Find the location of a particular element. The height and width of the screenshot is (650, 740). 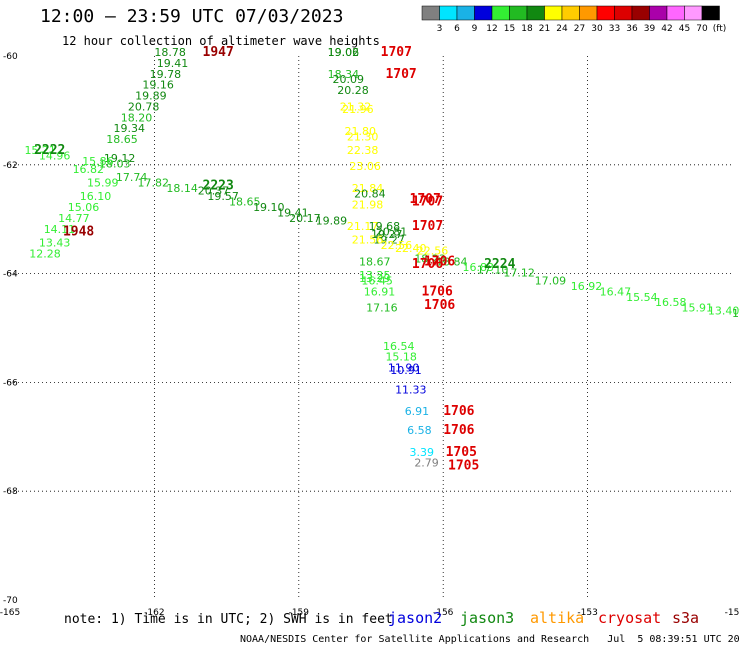

wave-height-point: 16.92 is located at coordinates (587, 286).